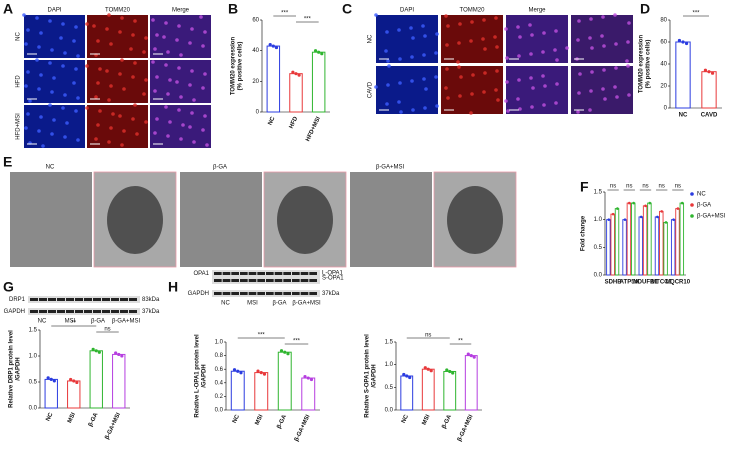  Describe the element at coordinates (347, 9) in the screenshot. I see `panel-letter: C` at that location.